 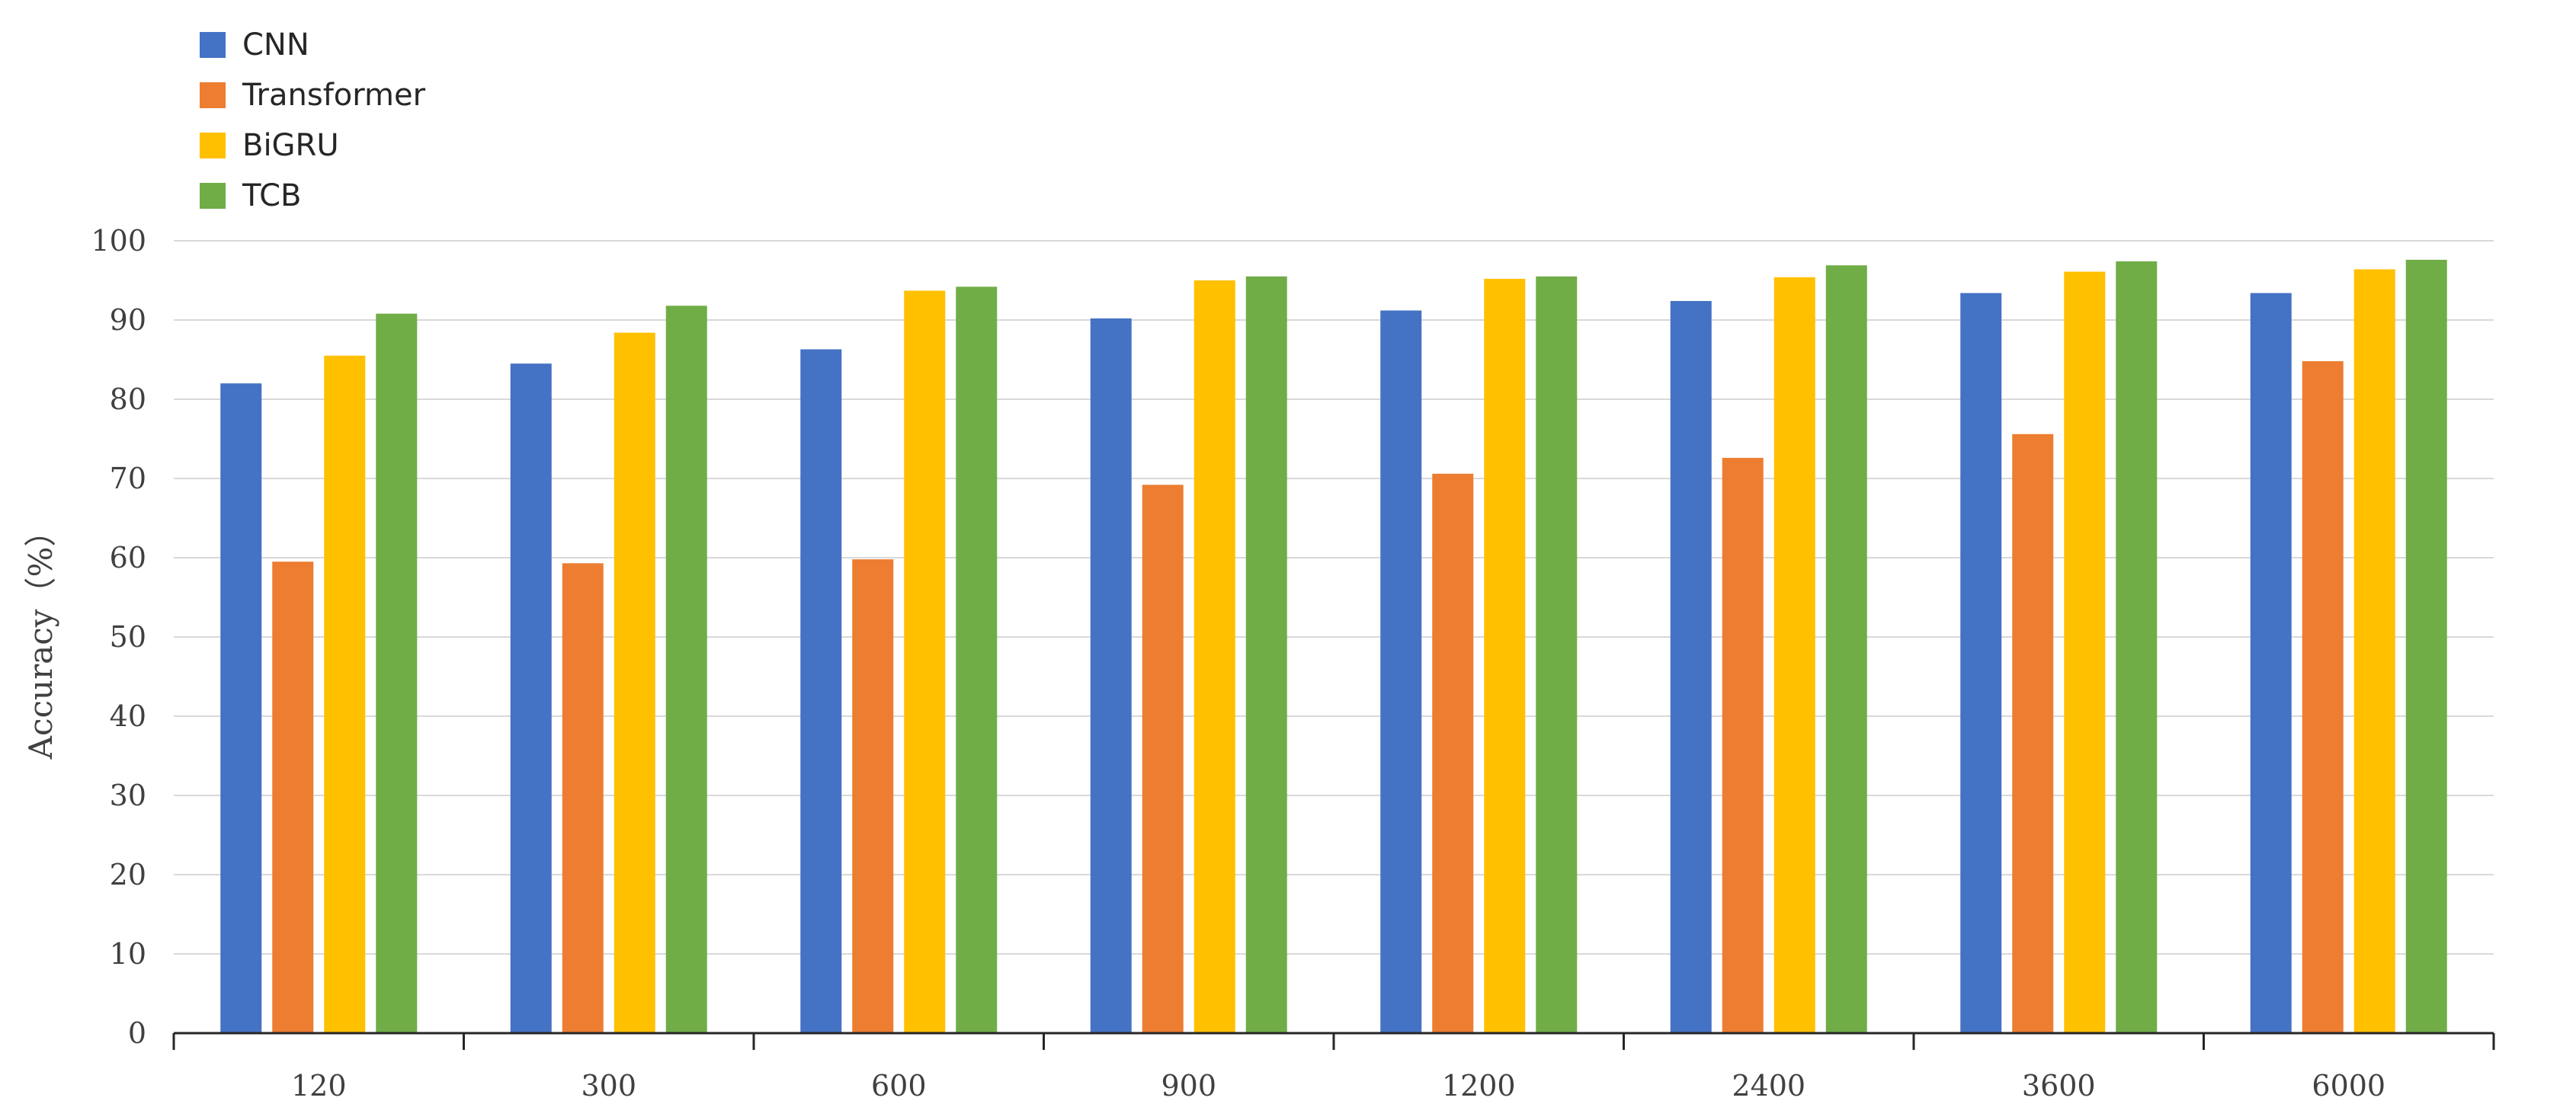 What do you see at coordinates (290, 145) in the screenshot?
I see `legend-label: BiGRU` at bounding box center [290, 145].